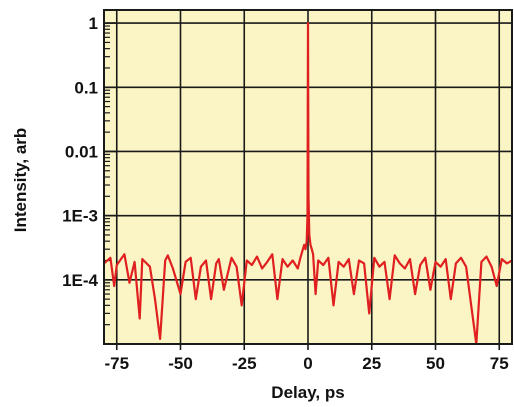  What do you see at coordinates (307, 392) in the screenshot?
I see `x-axis-label: Delay, ps` at bounding box center [307, 392].